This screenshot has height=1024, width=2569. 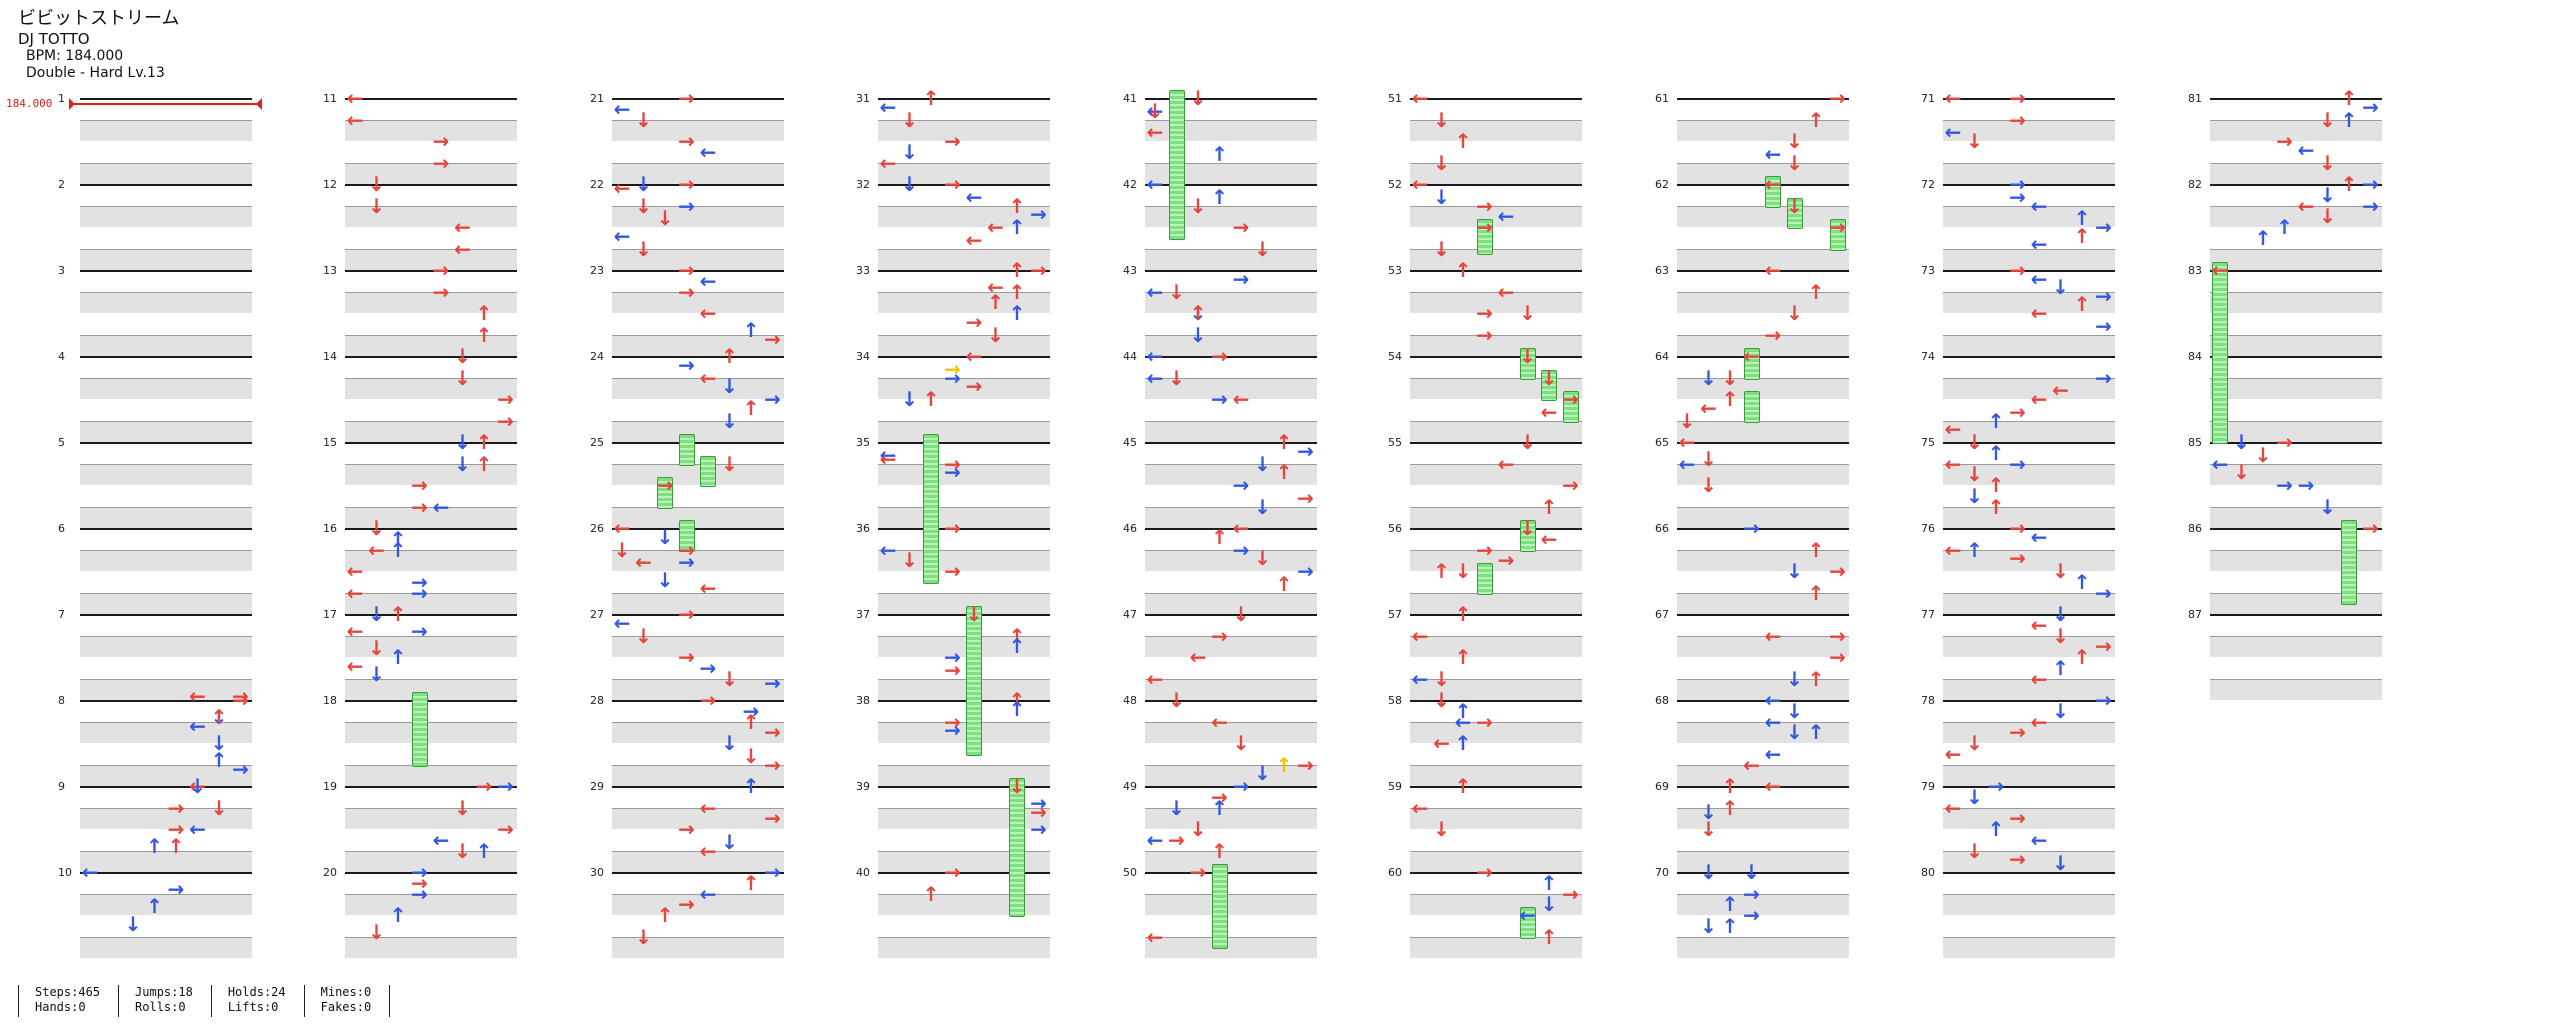 I want to click on measure: 7, so click(x=155, y=654).